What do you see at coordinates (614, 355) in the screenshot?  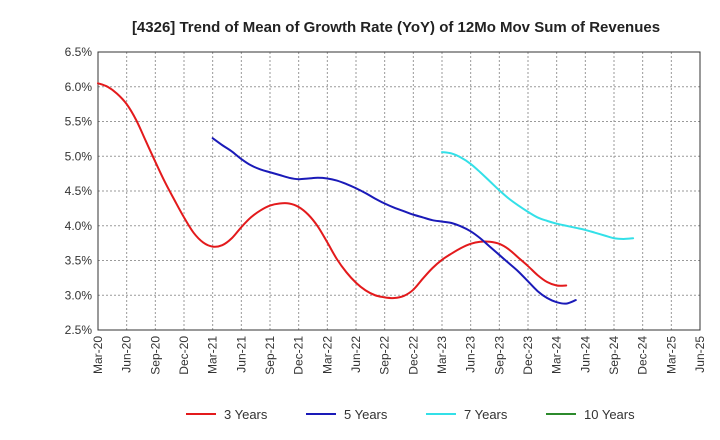 I see `x-tick-label: Sep-24` at bounding box center [614, 355].